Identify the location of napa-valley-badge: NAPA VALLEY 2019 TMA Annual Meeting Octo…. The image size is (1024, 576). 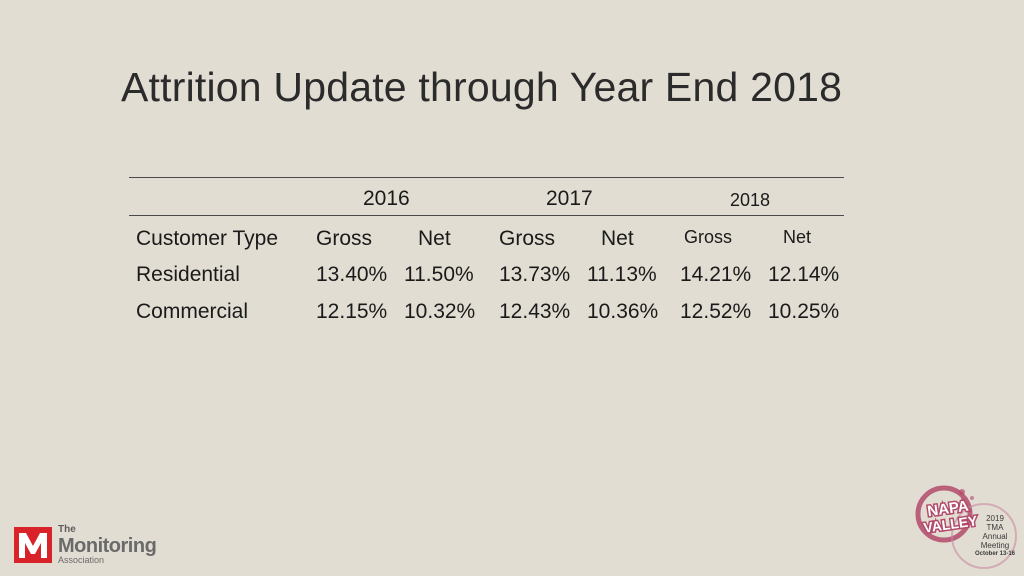
(964, 528).